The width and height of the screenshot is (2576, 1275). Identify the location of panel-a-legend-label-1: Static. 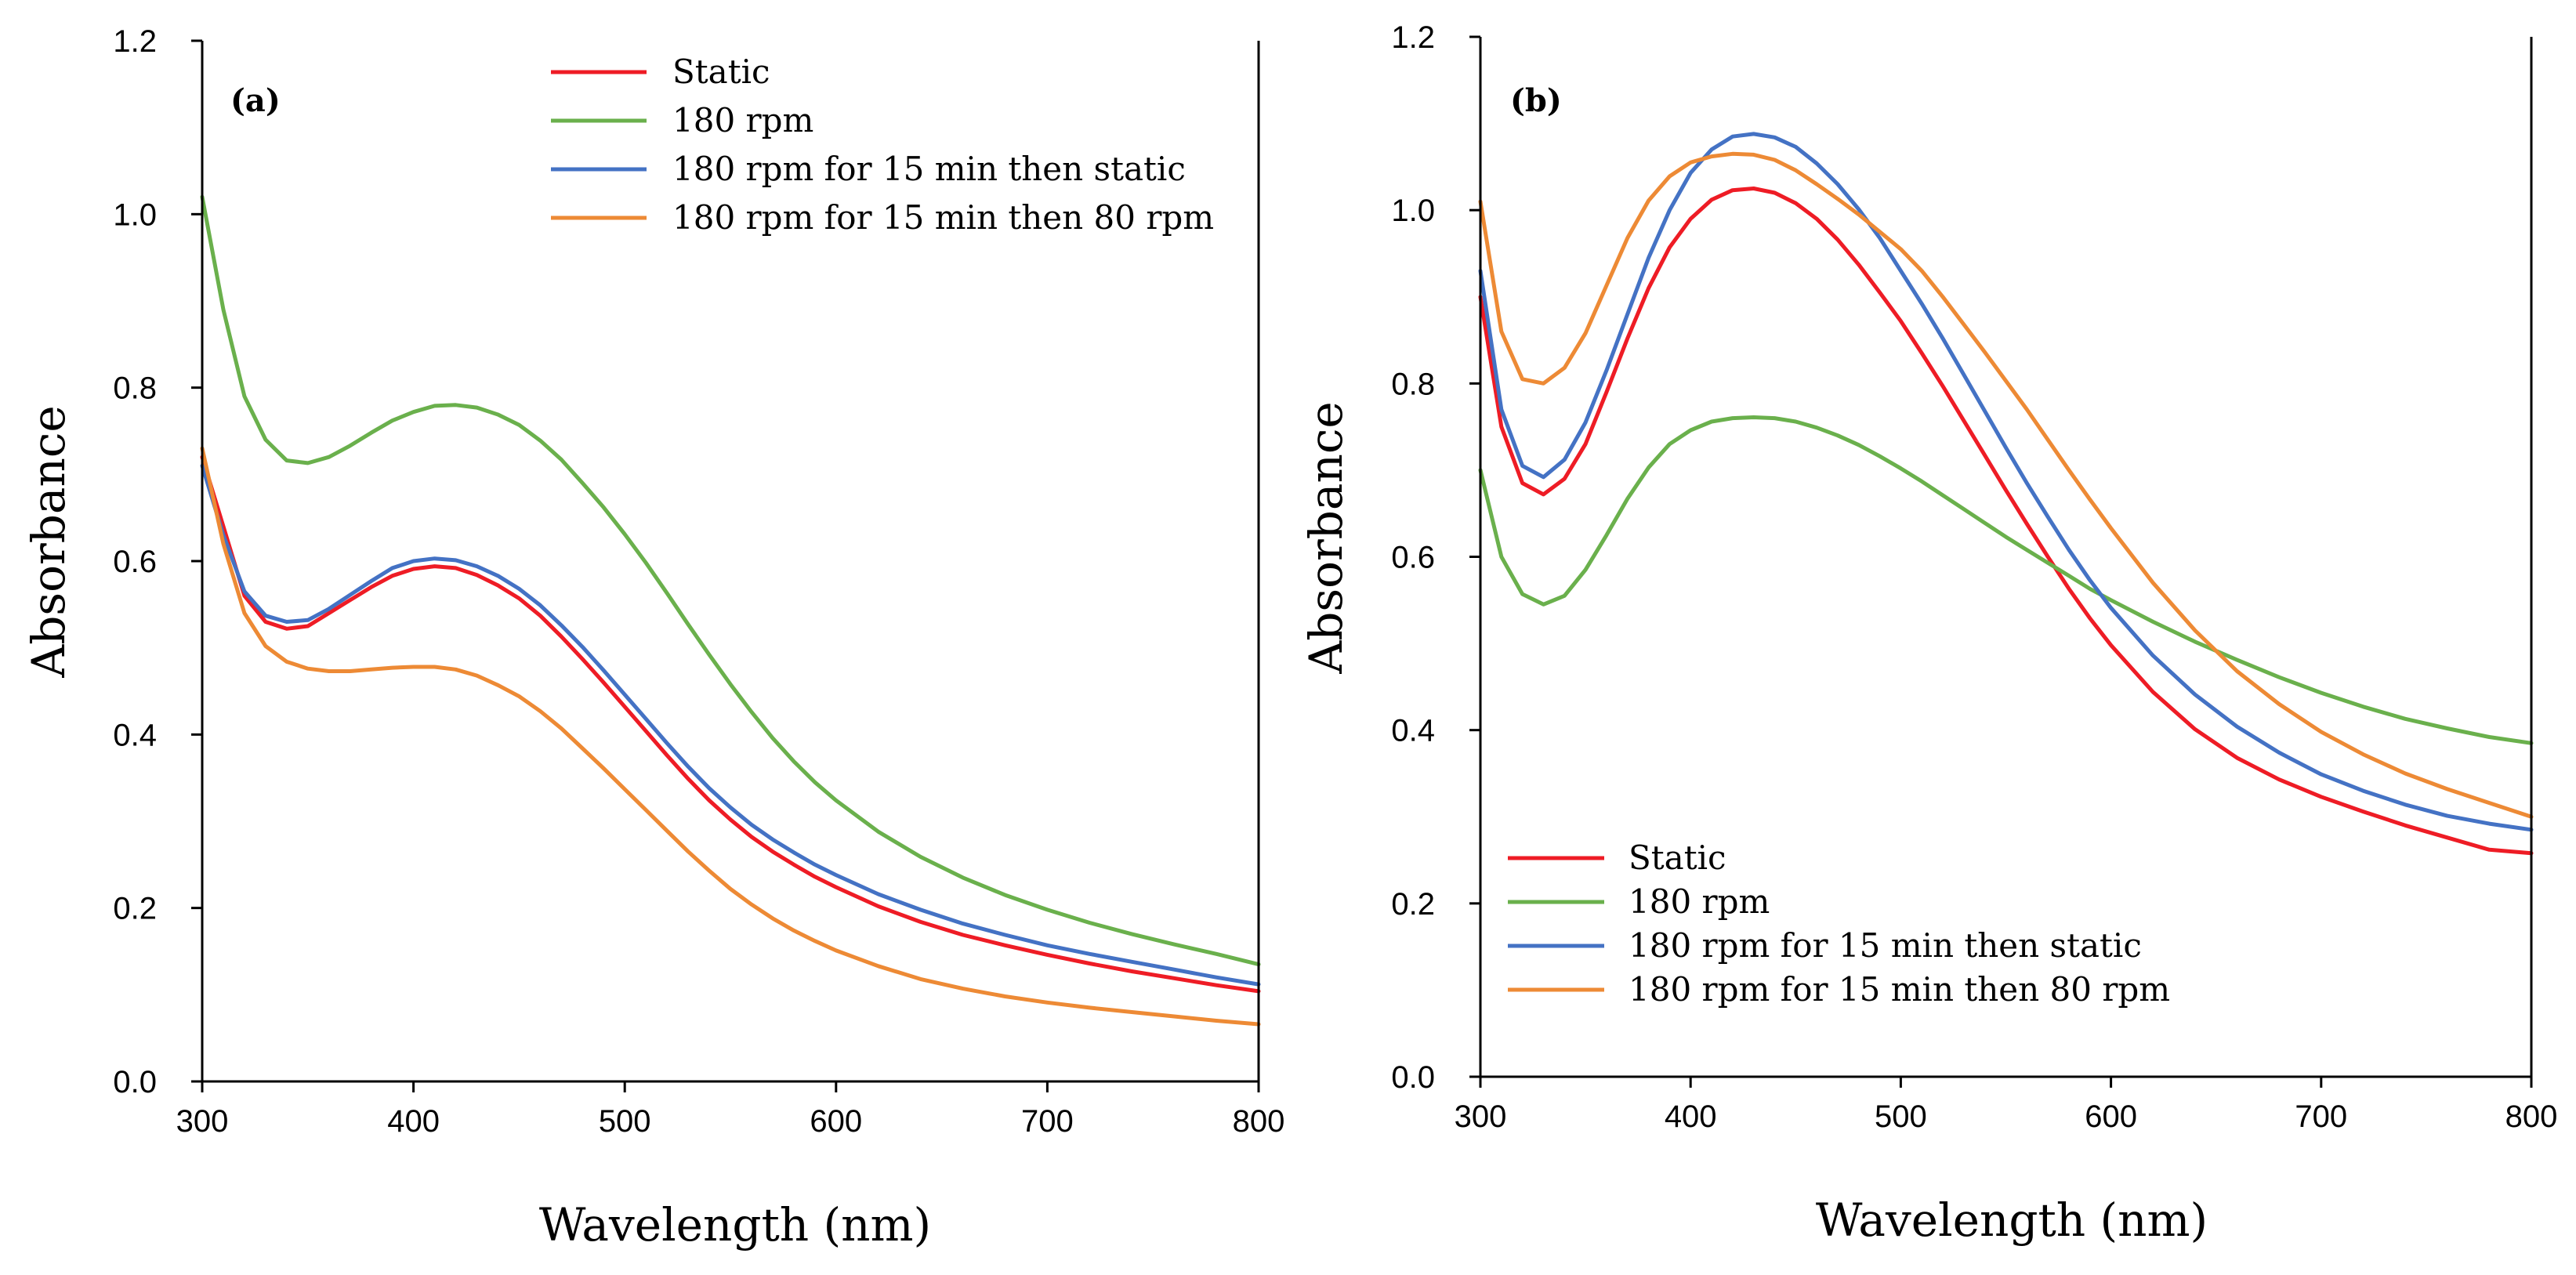
(721, 72).